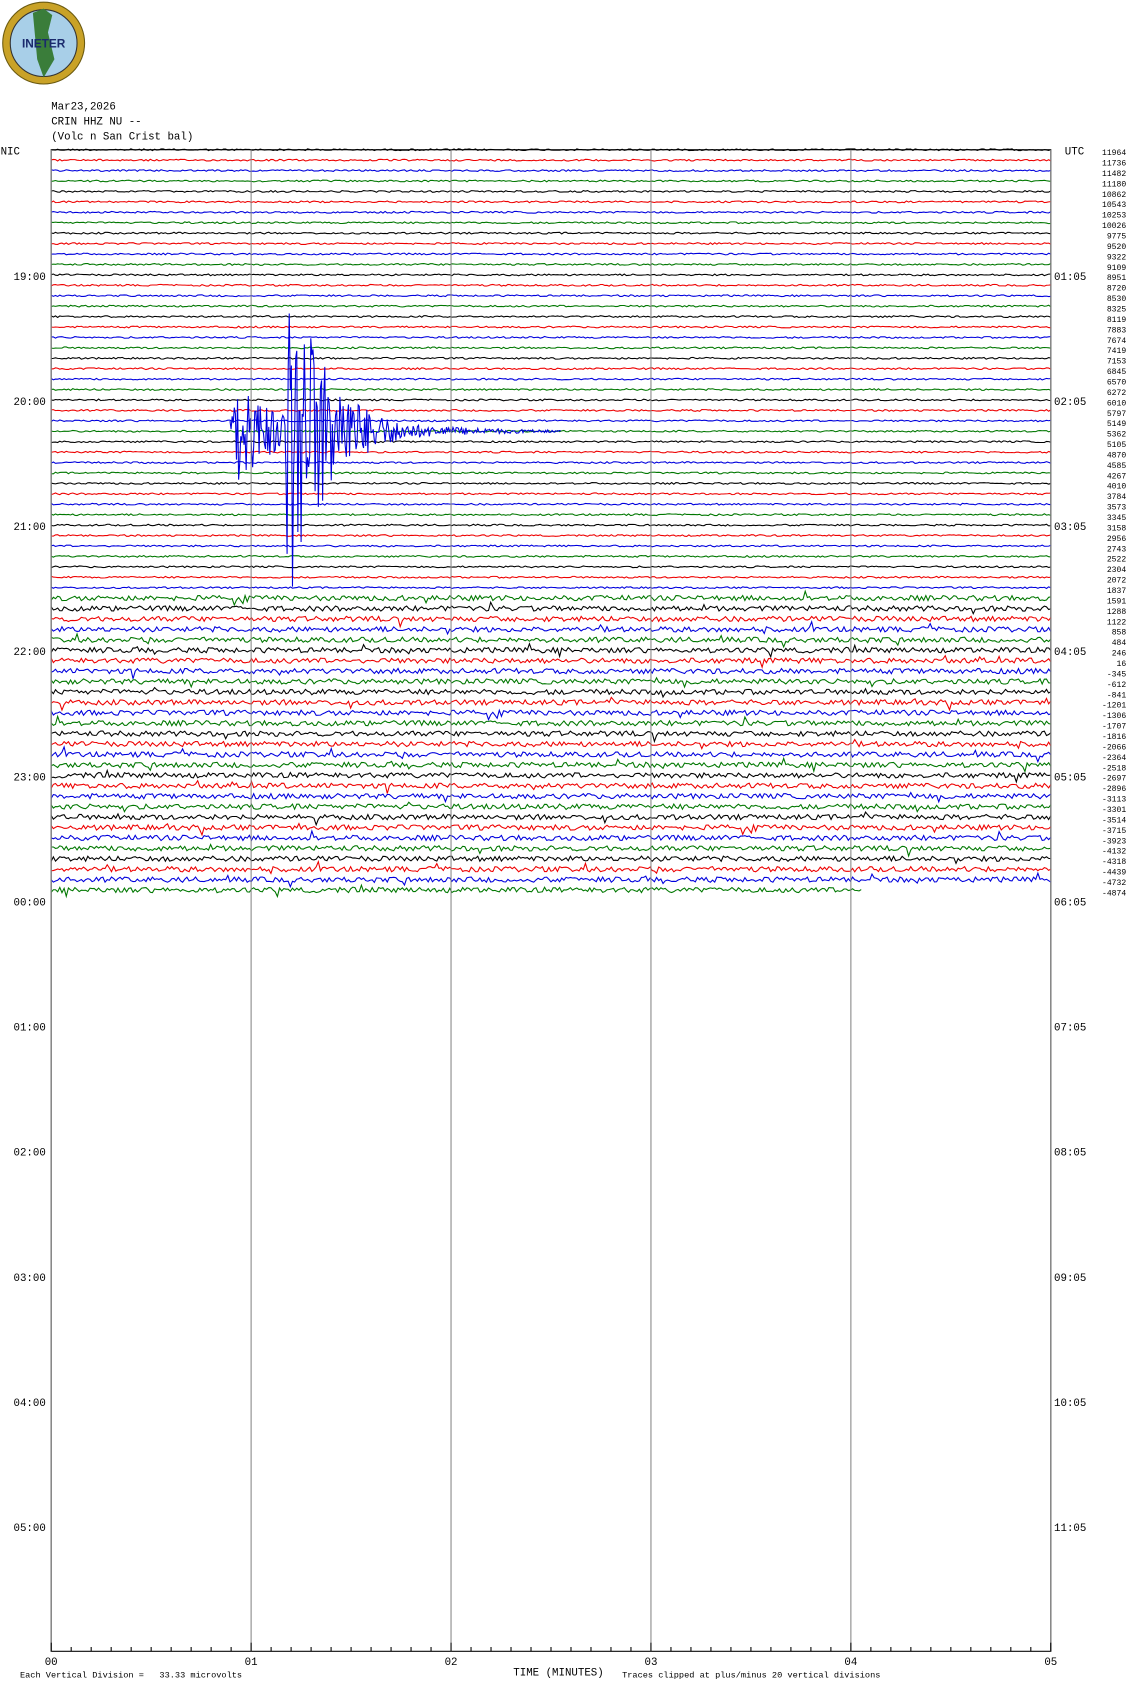 This screenshot has height=1689, width=1130. What do you see at coordinates (850, 1663) in the screenshot?
I see `x-tick-label: 04` at bounding box center [850, 1663].